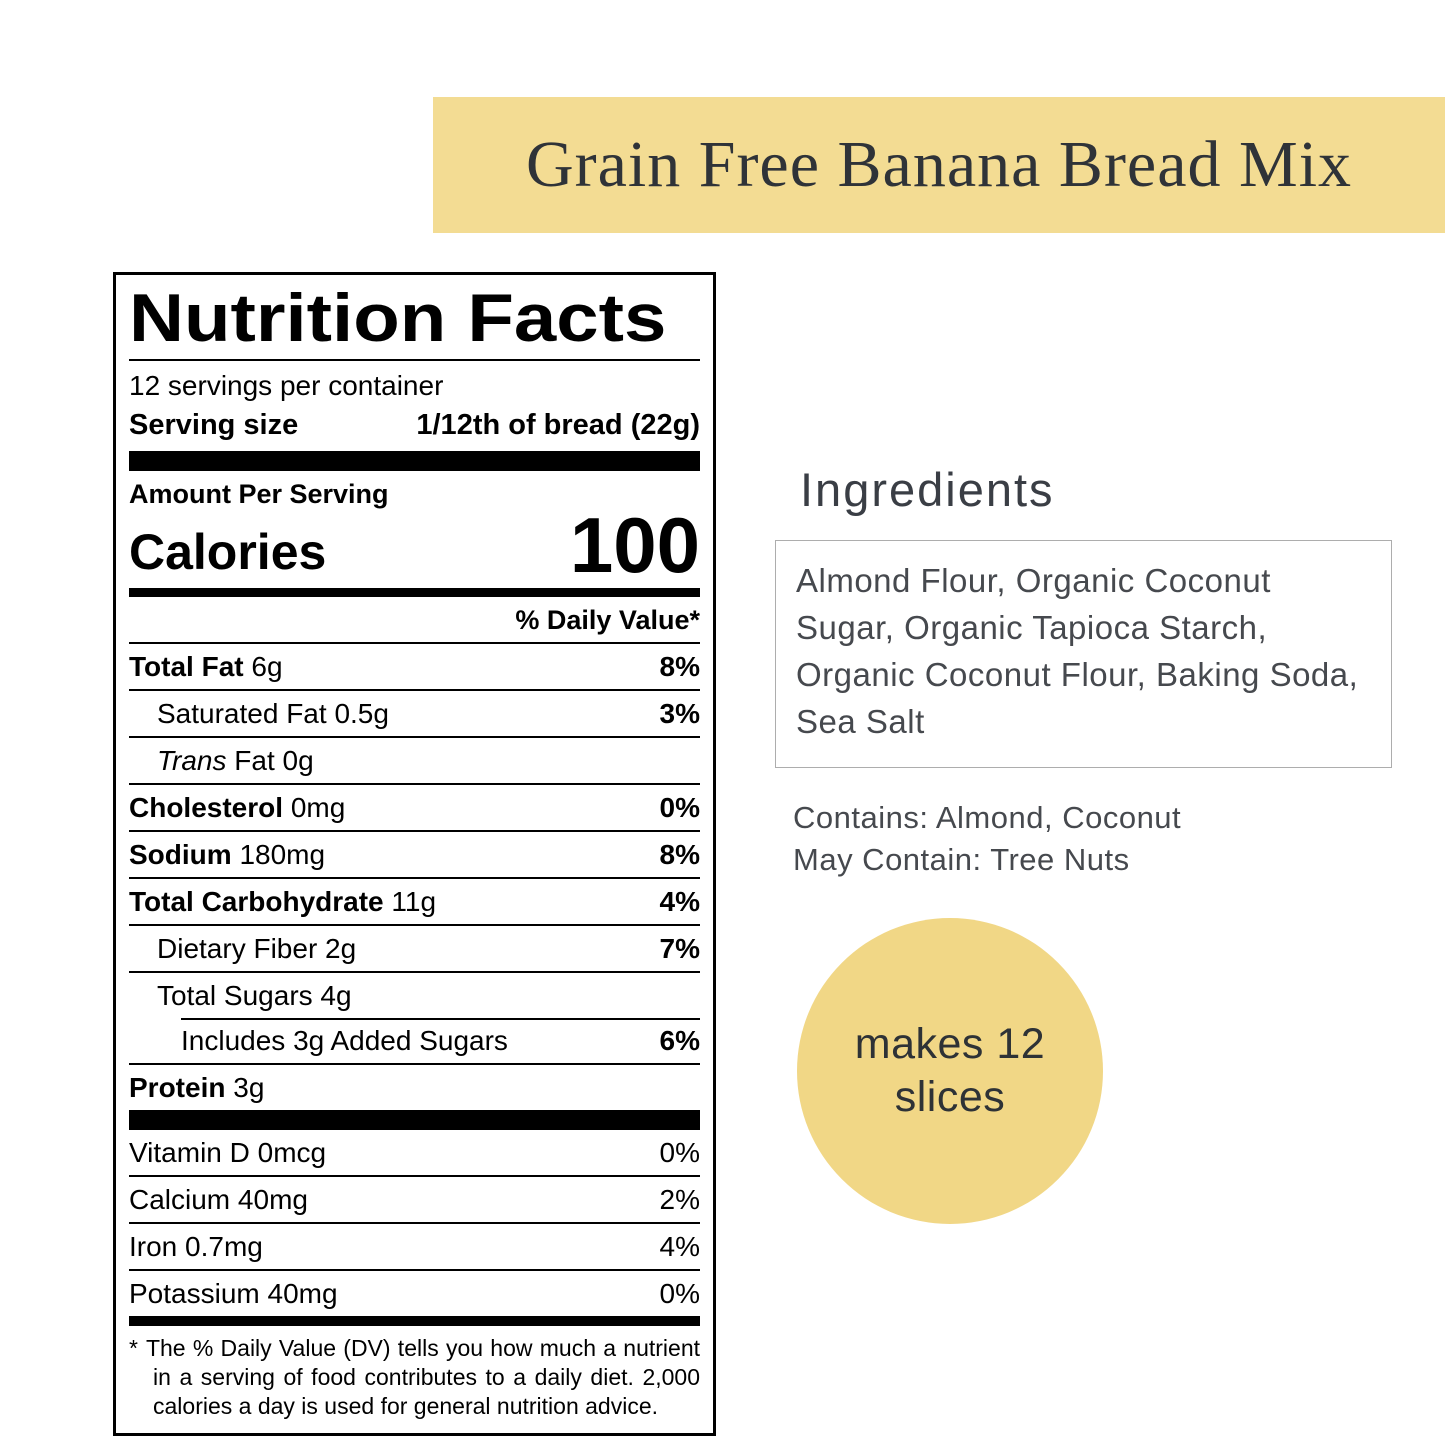 The width and height of the screenshot is (1445, 1445). Describe the element at coordinates (679, 713) in the screenshot. I see `nutrient-dv: 3%` at that location.